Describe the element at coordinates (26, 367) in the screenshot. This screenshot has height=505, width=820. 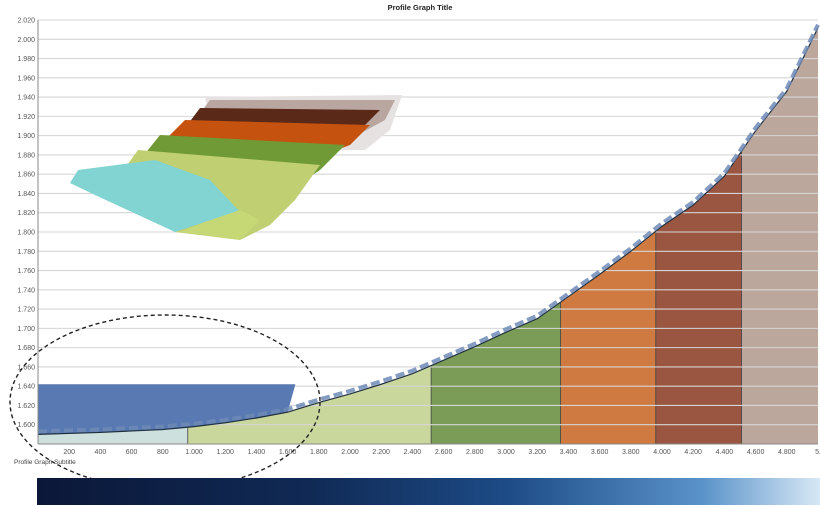
I see `y-tick-label: 1.660` at that location.